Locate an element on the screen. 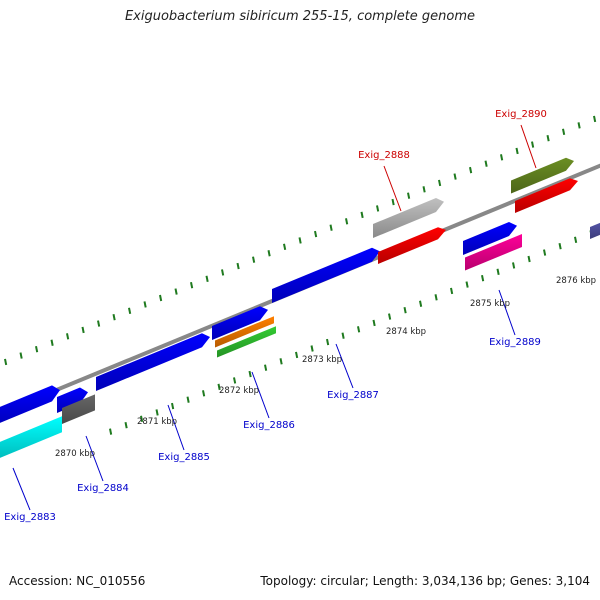 This screenshot has width=600, height=600. gene-label: Exig_2883 is located at coordinates (30, 517).